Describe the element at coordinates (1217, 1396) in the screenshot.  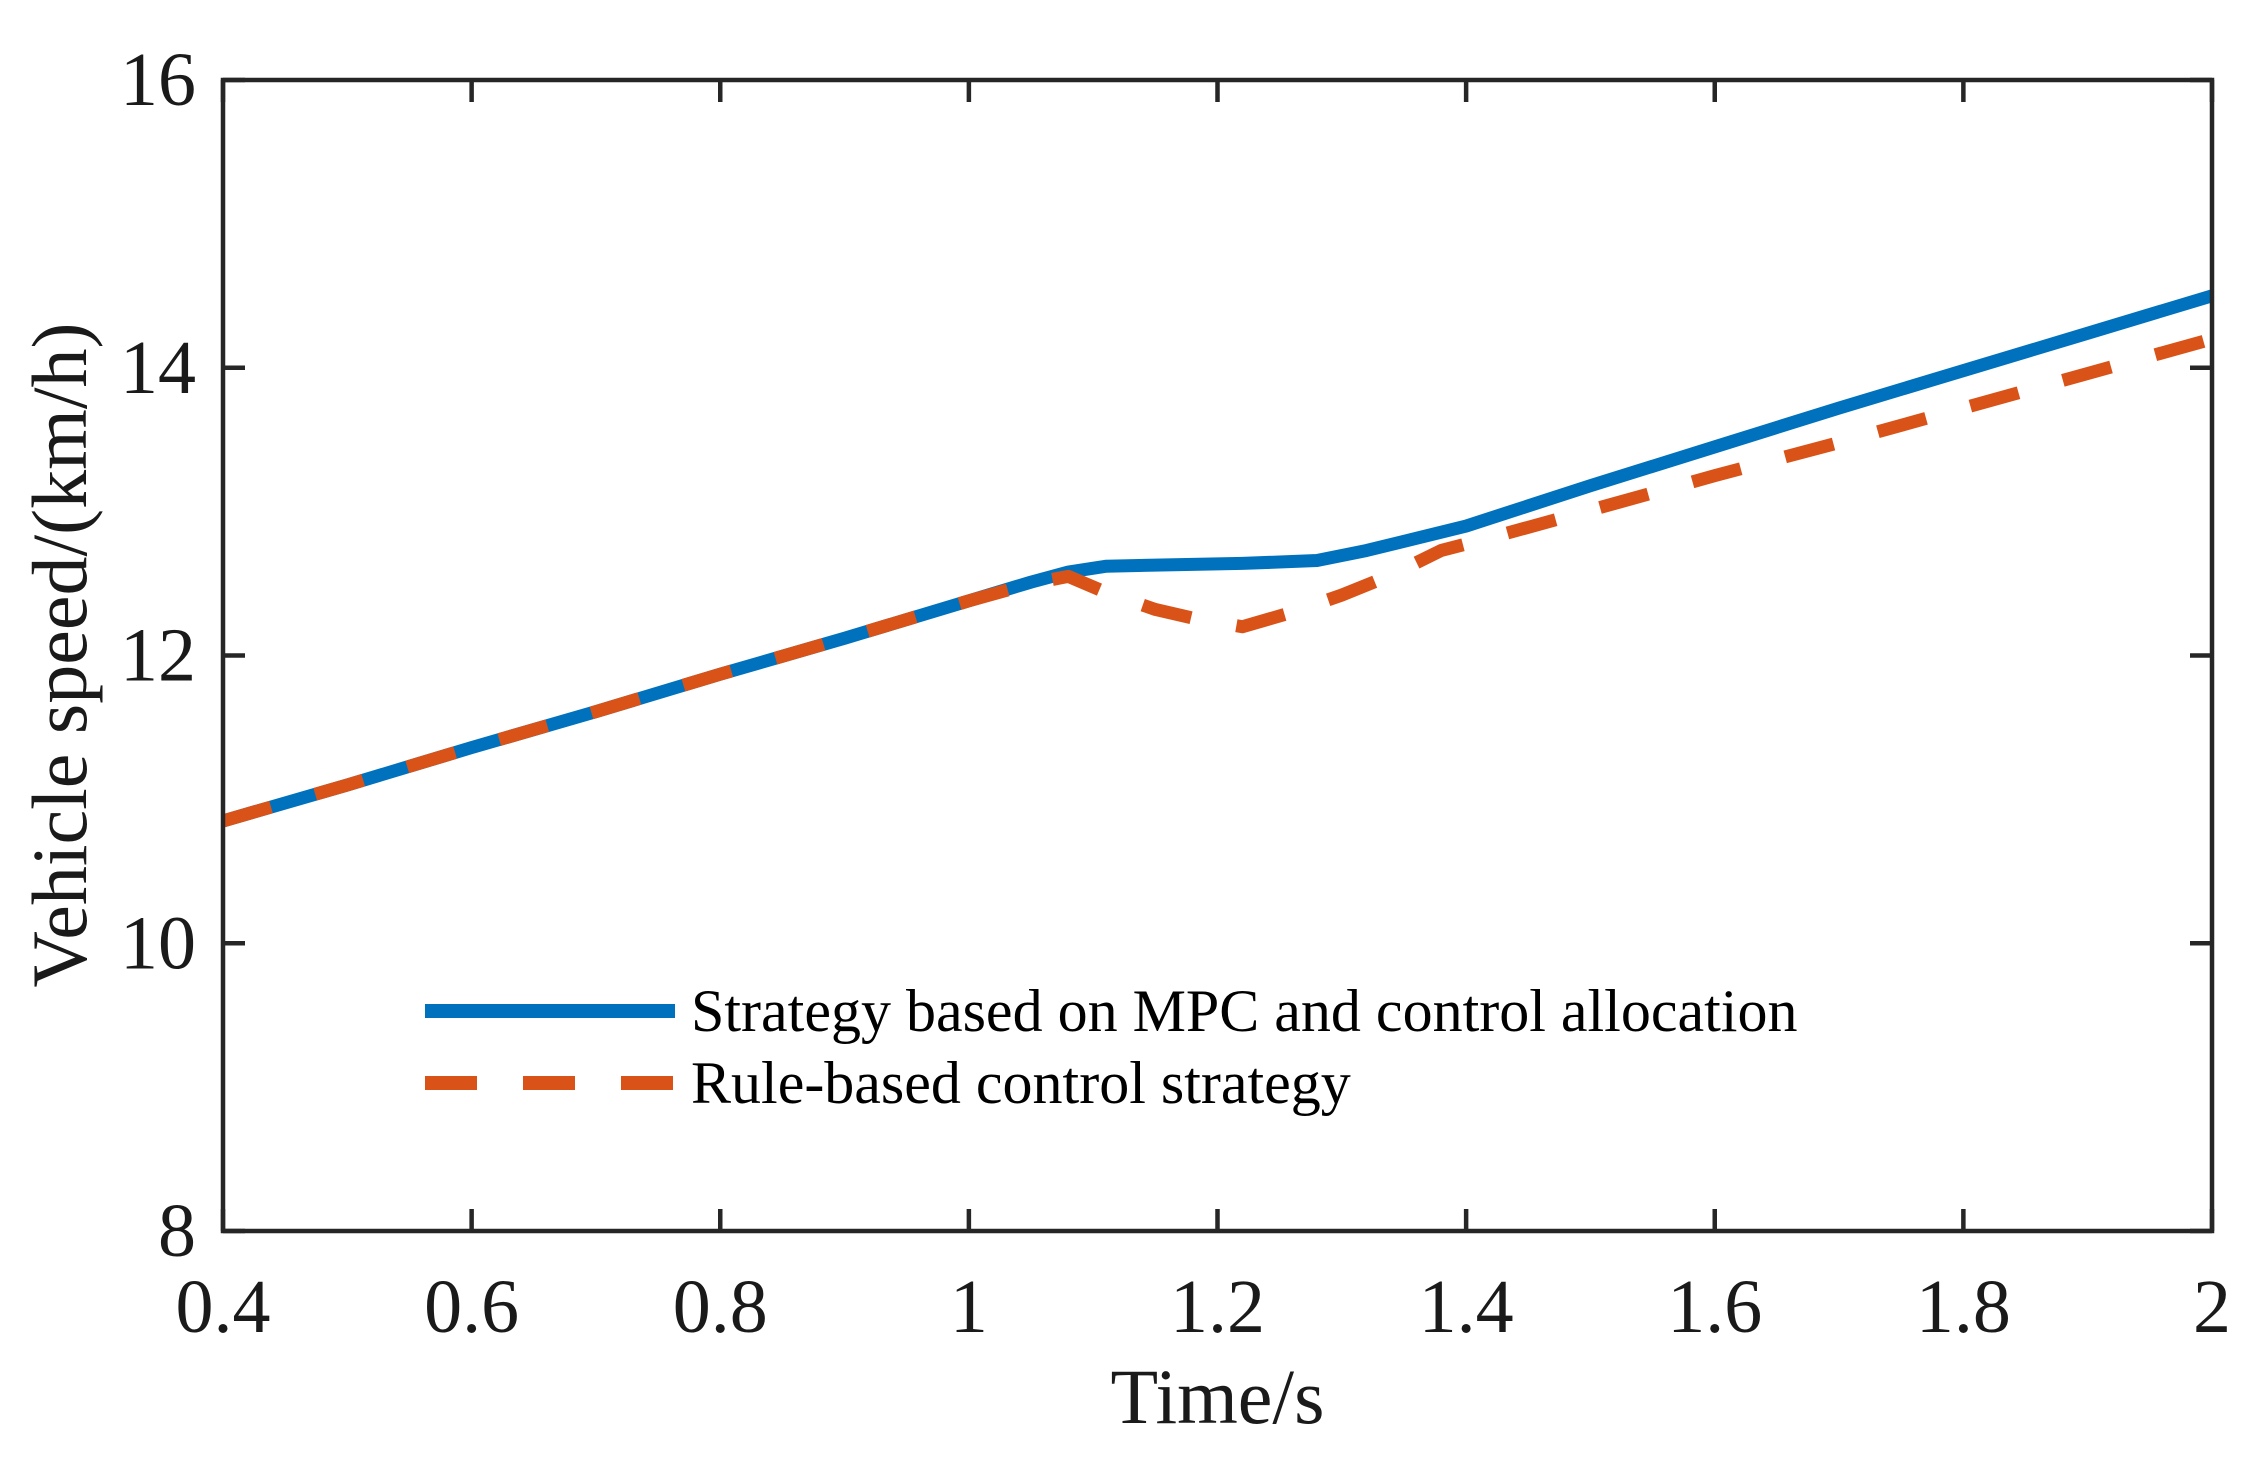
I see `x-axis-title: Time/s` at that location.